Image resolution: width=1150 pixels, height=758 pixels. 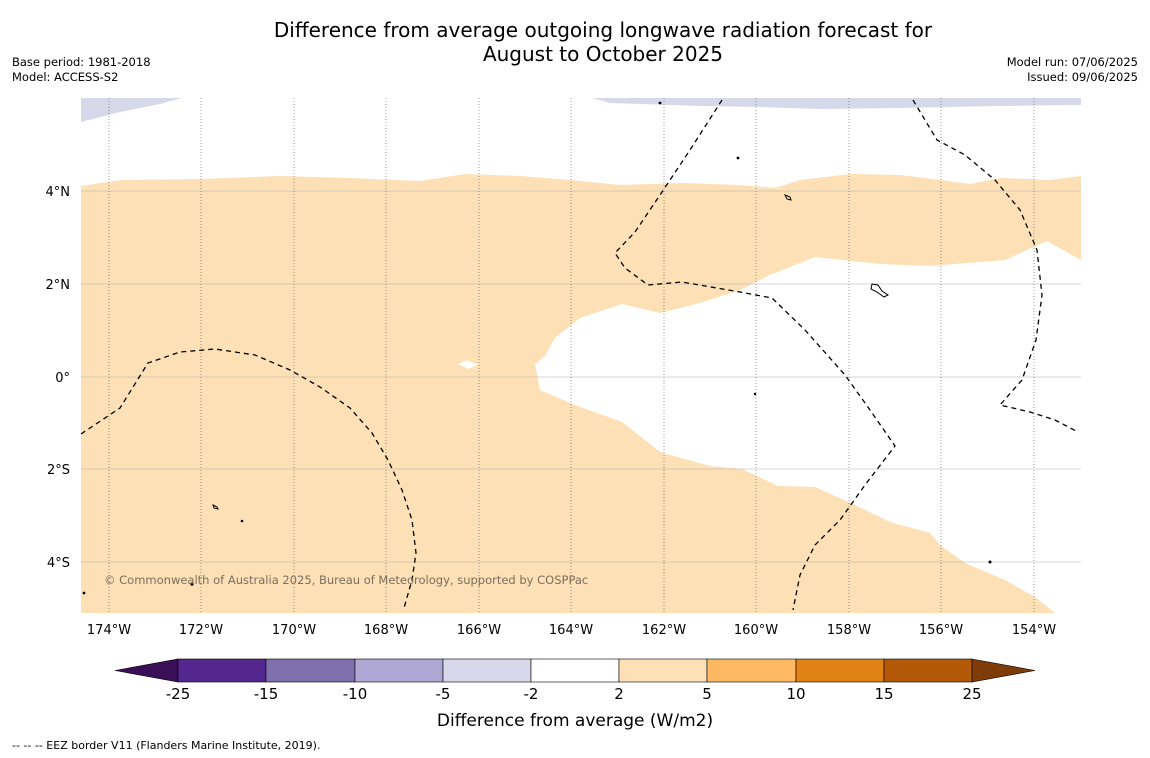 I want to click on colorbar-extend-low, so click(x=146, y=670).